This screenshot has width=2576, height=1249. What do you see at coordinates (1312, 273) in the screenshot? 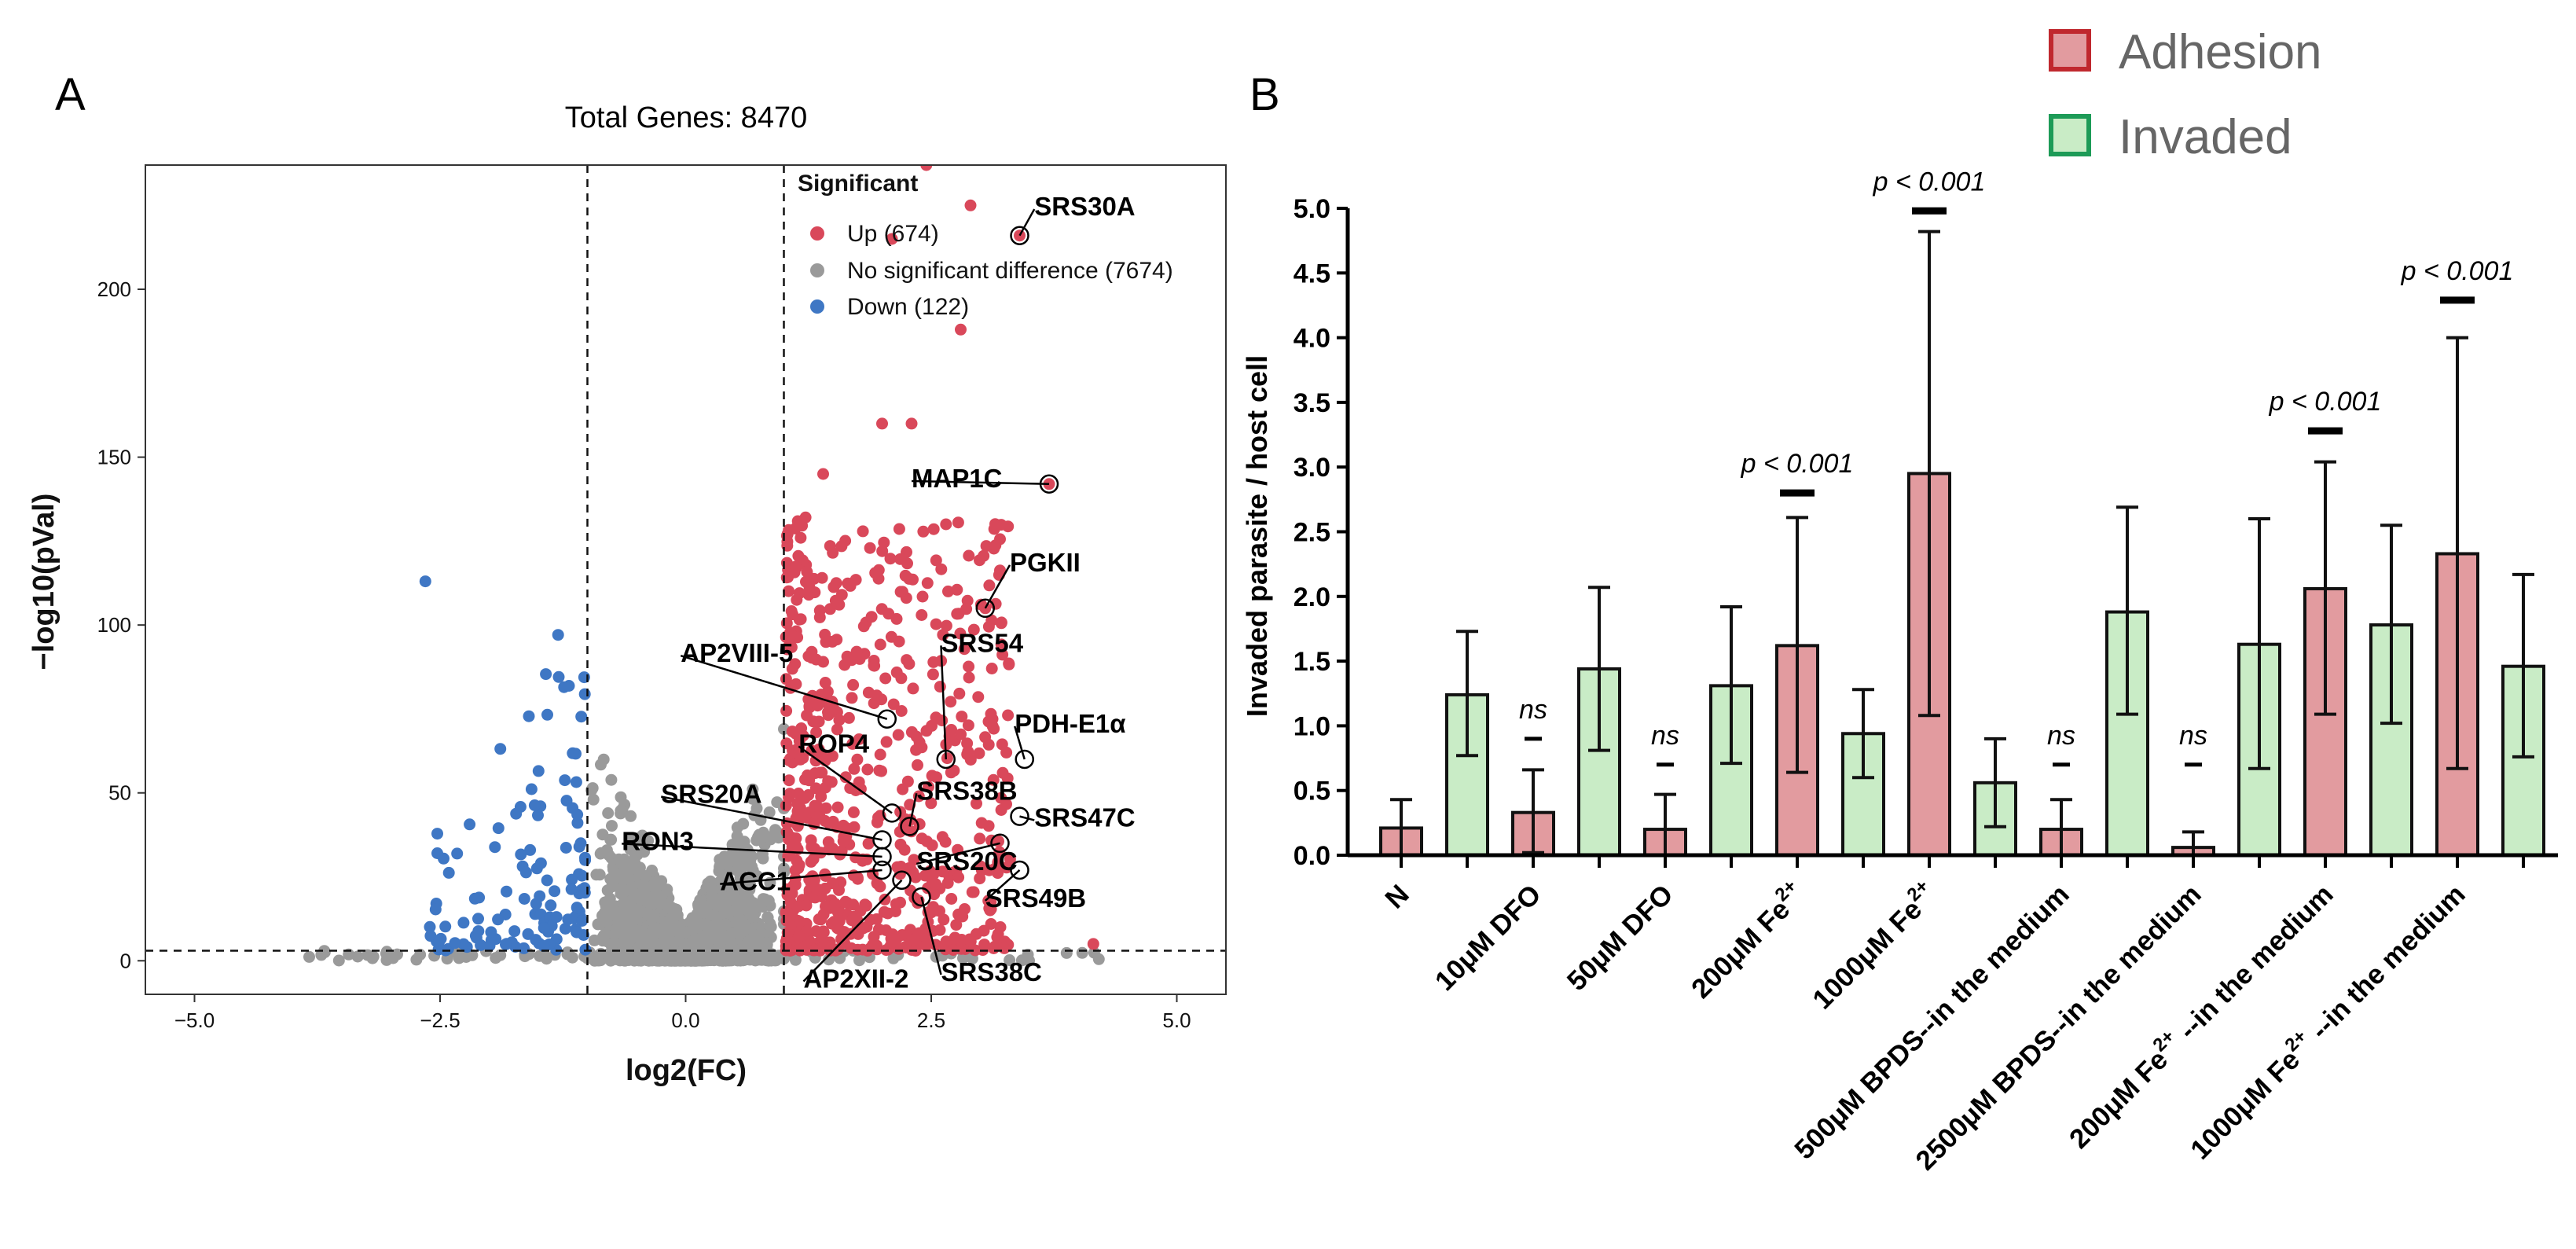
I see `bar-y-tick-label: 4.5` at bounding box center [1312, 273].